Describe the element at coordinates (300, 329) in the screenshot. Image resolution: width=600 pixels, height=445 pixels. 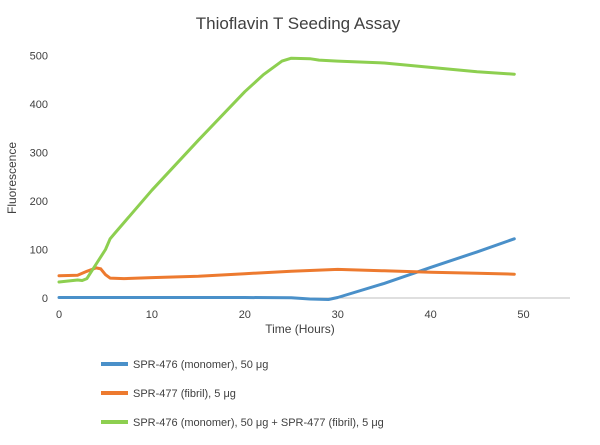
I see `x-axis-label: Time (Hours)` at that location.